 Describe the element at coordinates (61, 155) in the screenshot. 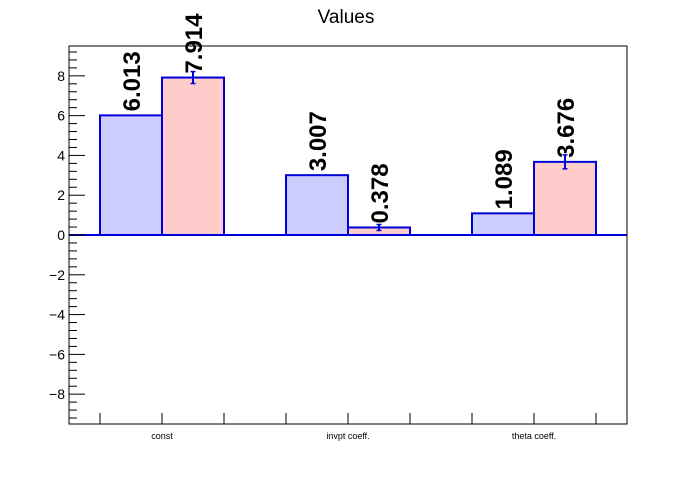

I see `y-tick-label: 4` at that location.